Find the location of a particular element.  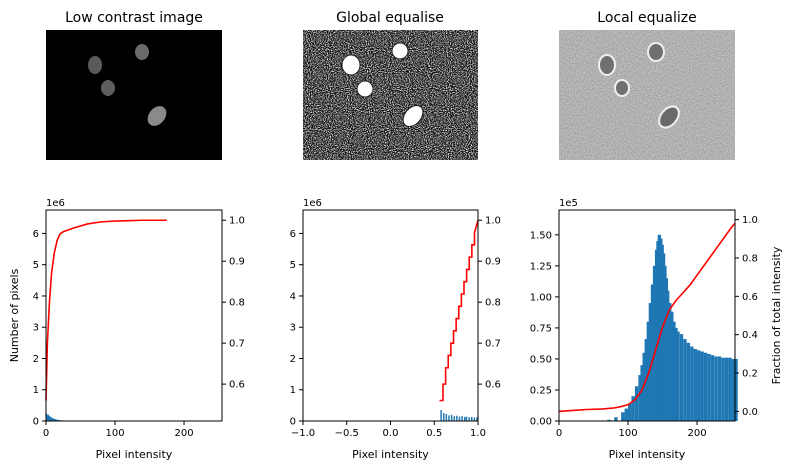

panel-title-global: Global equalise is located at coordinates (390, 18).